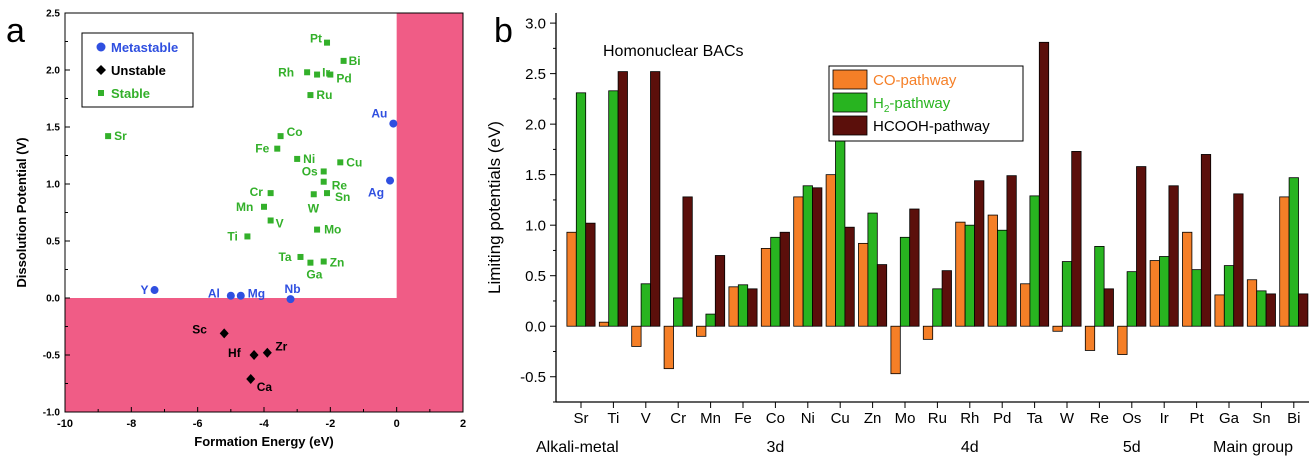  What do you see at coordinates (645, 305) in the screenshot?
I see `bar-h2-pathway-v` at bounding box center [645, 305].